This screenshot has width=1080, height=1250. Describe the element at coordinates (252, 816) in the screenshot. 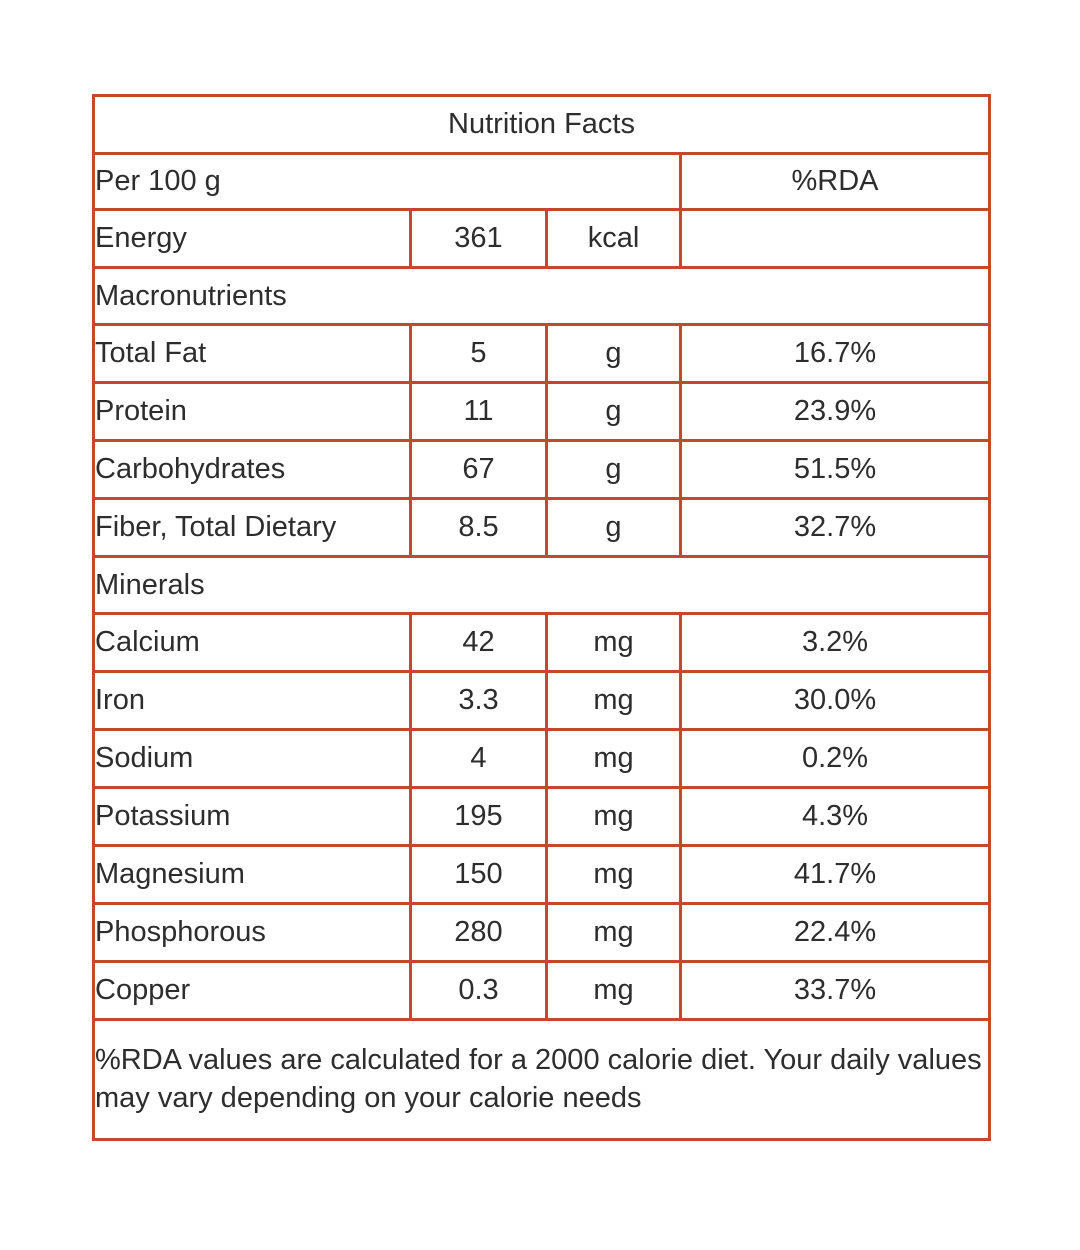

I see `nutrient-label: Potassium` at that location.